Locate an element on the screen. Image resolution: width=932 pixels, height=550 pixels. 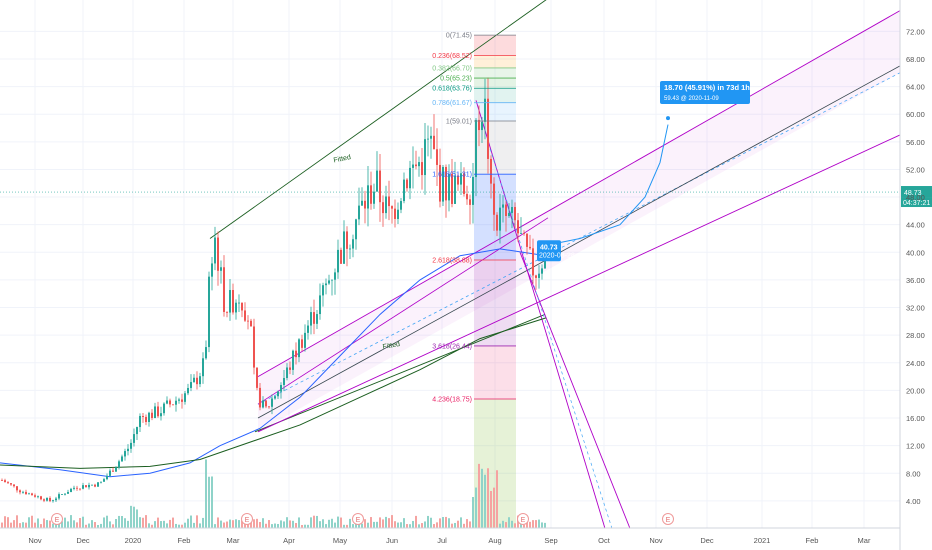
projection-point is located at coordinates (668, 118).